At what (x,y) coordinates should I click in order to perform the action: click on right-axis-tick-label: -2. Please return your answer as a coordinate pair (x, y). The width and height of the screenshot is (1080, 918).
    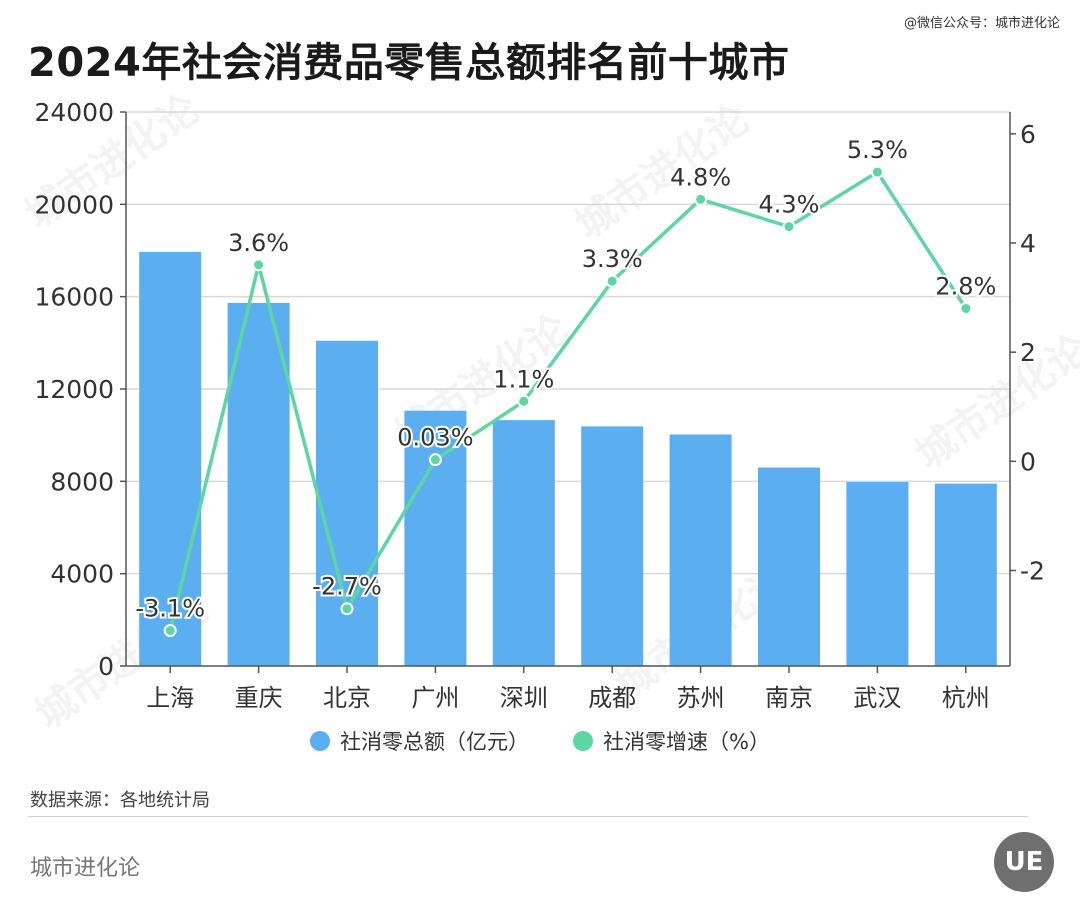
    Looking at the image, I should click on (1032, 570).